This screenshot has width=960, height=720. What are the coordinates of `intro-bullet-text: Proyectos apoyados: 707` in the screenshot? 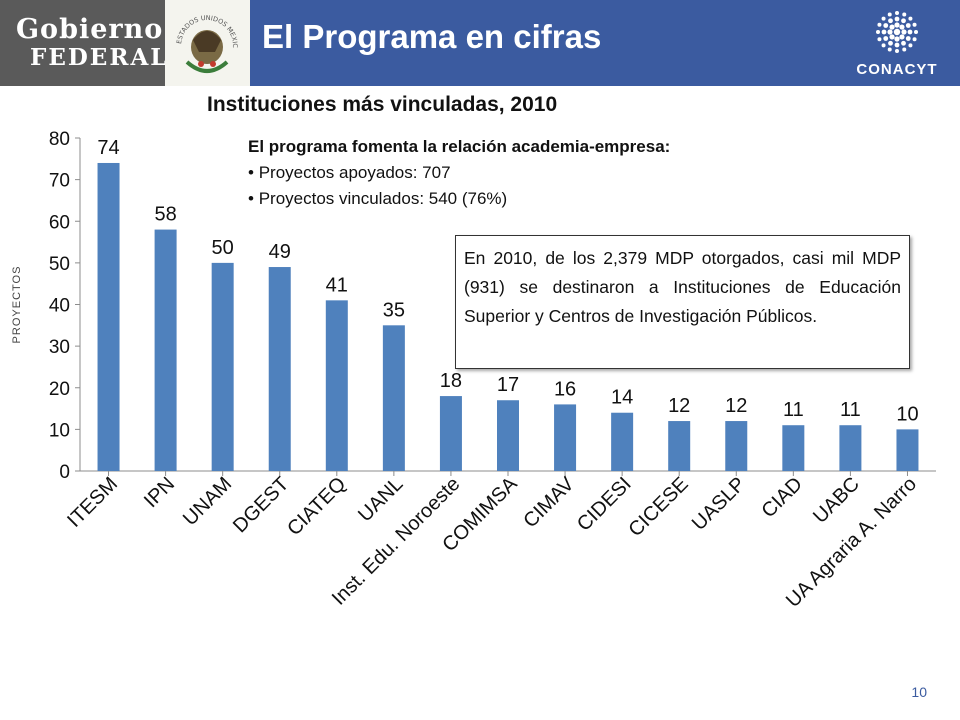 It's located at (354, 172).